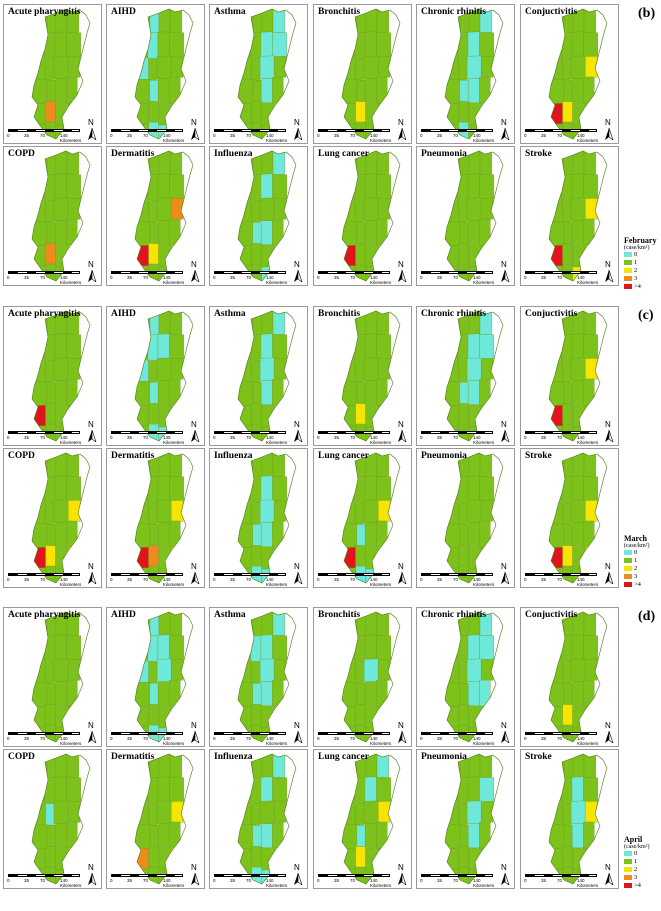 This screenshot has height=911, width=661. I want to click on map-panel: Bronchitis 0 35 70 140 Kilometers N, so click(362, 677).